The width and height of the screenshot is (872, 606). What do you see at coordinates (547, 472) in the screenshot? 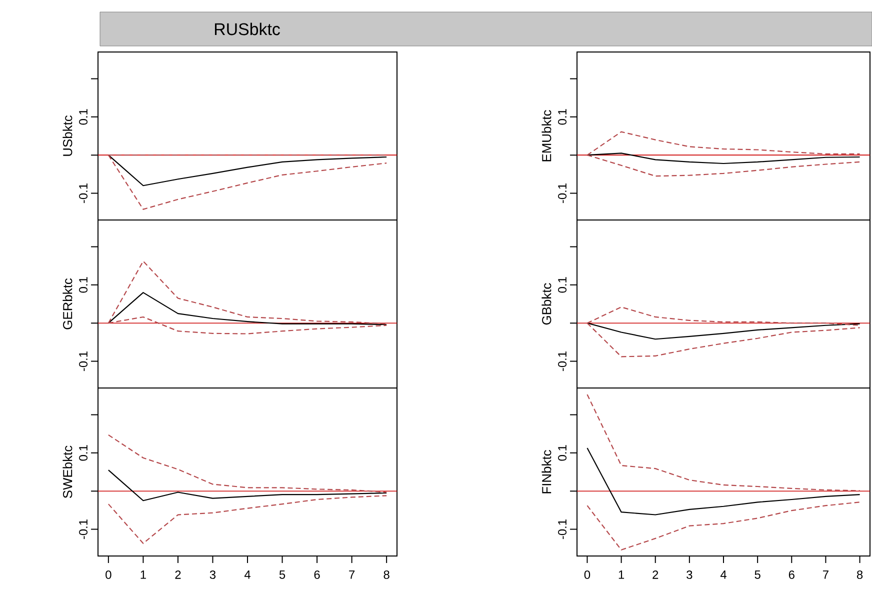
I see `y-axis-title: FINbktc` at bounding box center [547, 472].